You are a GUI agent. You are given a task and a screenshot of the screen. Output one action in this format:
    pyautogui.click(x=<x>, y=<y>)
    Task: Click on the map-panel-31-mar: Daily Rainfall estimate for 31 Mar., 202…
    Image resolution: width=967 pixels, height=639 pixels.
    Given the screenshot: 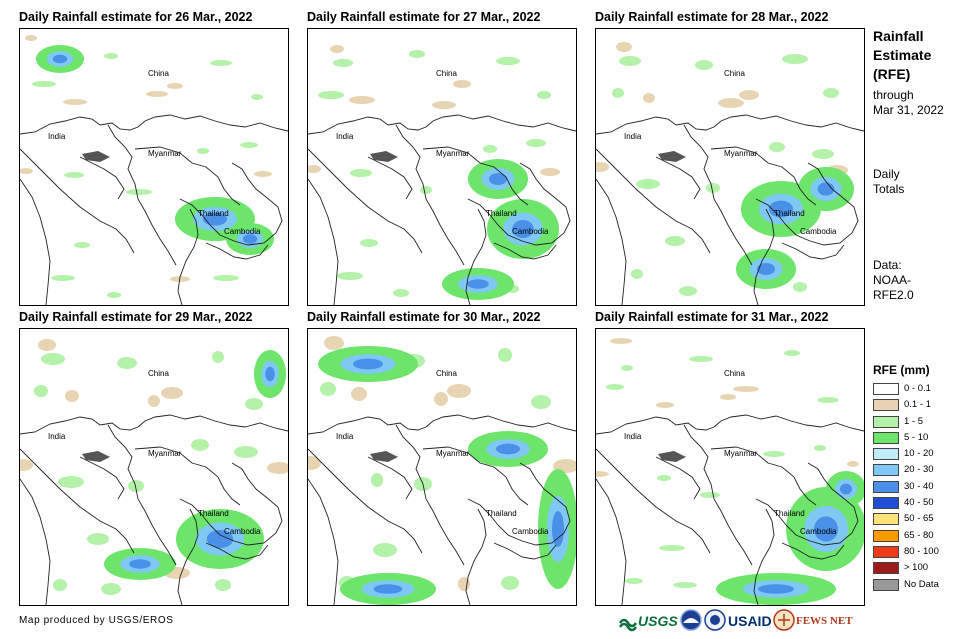 What is the action you would take?
    pyautogui.click(x=740, y=456)
    